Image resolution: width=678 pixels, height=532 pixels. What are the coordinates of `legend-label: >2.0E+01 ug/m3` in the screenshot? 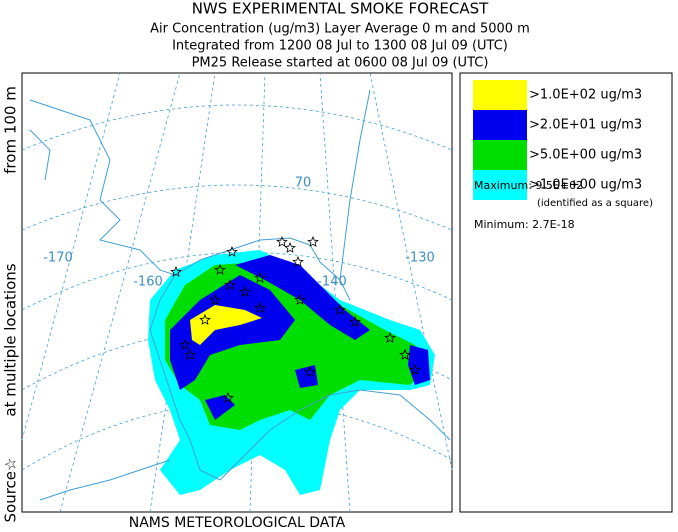 It's located at (585, 125).